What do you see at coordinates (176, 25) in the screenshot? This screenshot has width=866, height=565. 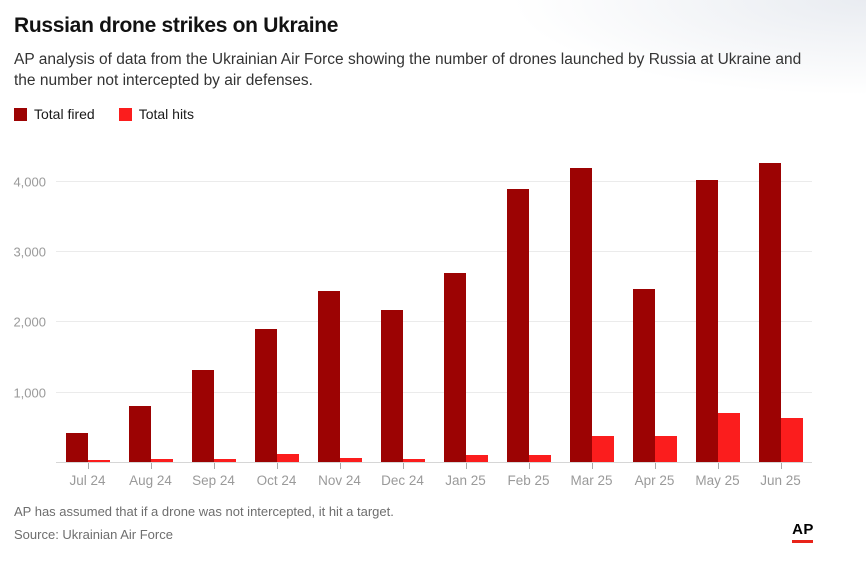 I see `page-title: Russian drone strikes on Ukraine` at bounding box center [176, 25].